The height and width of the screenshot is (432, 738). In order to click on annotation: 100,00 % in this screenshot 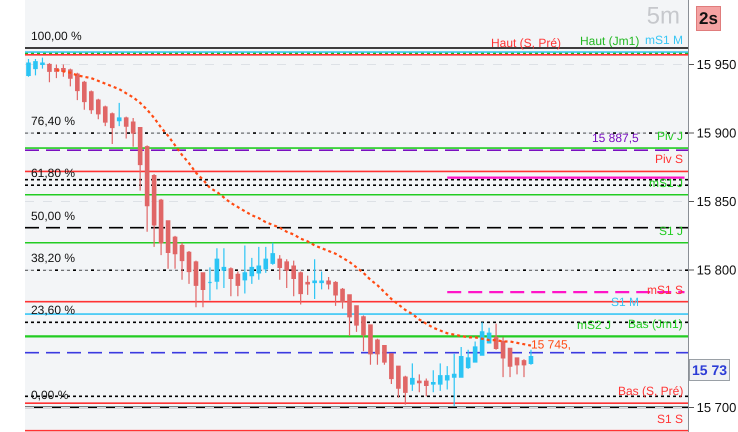, I will do `click(56, 36)`.